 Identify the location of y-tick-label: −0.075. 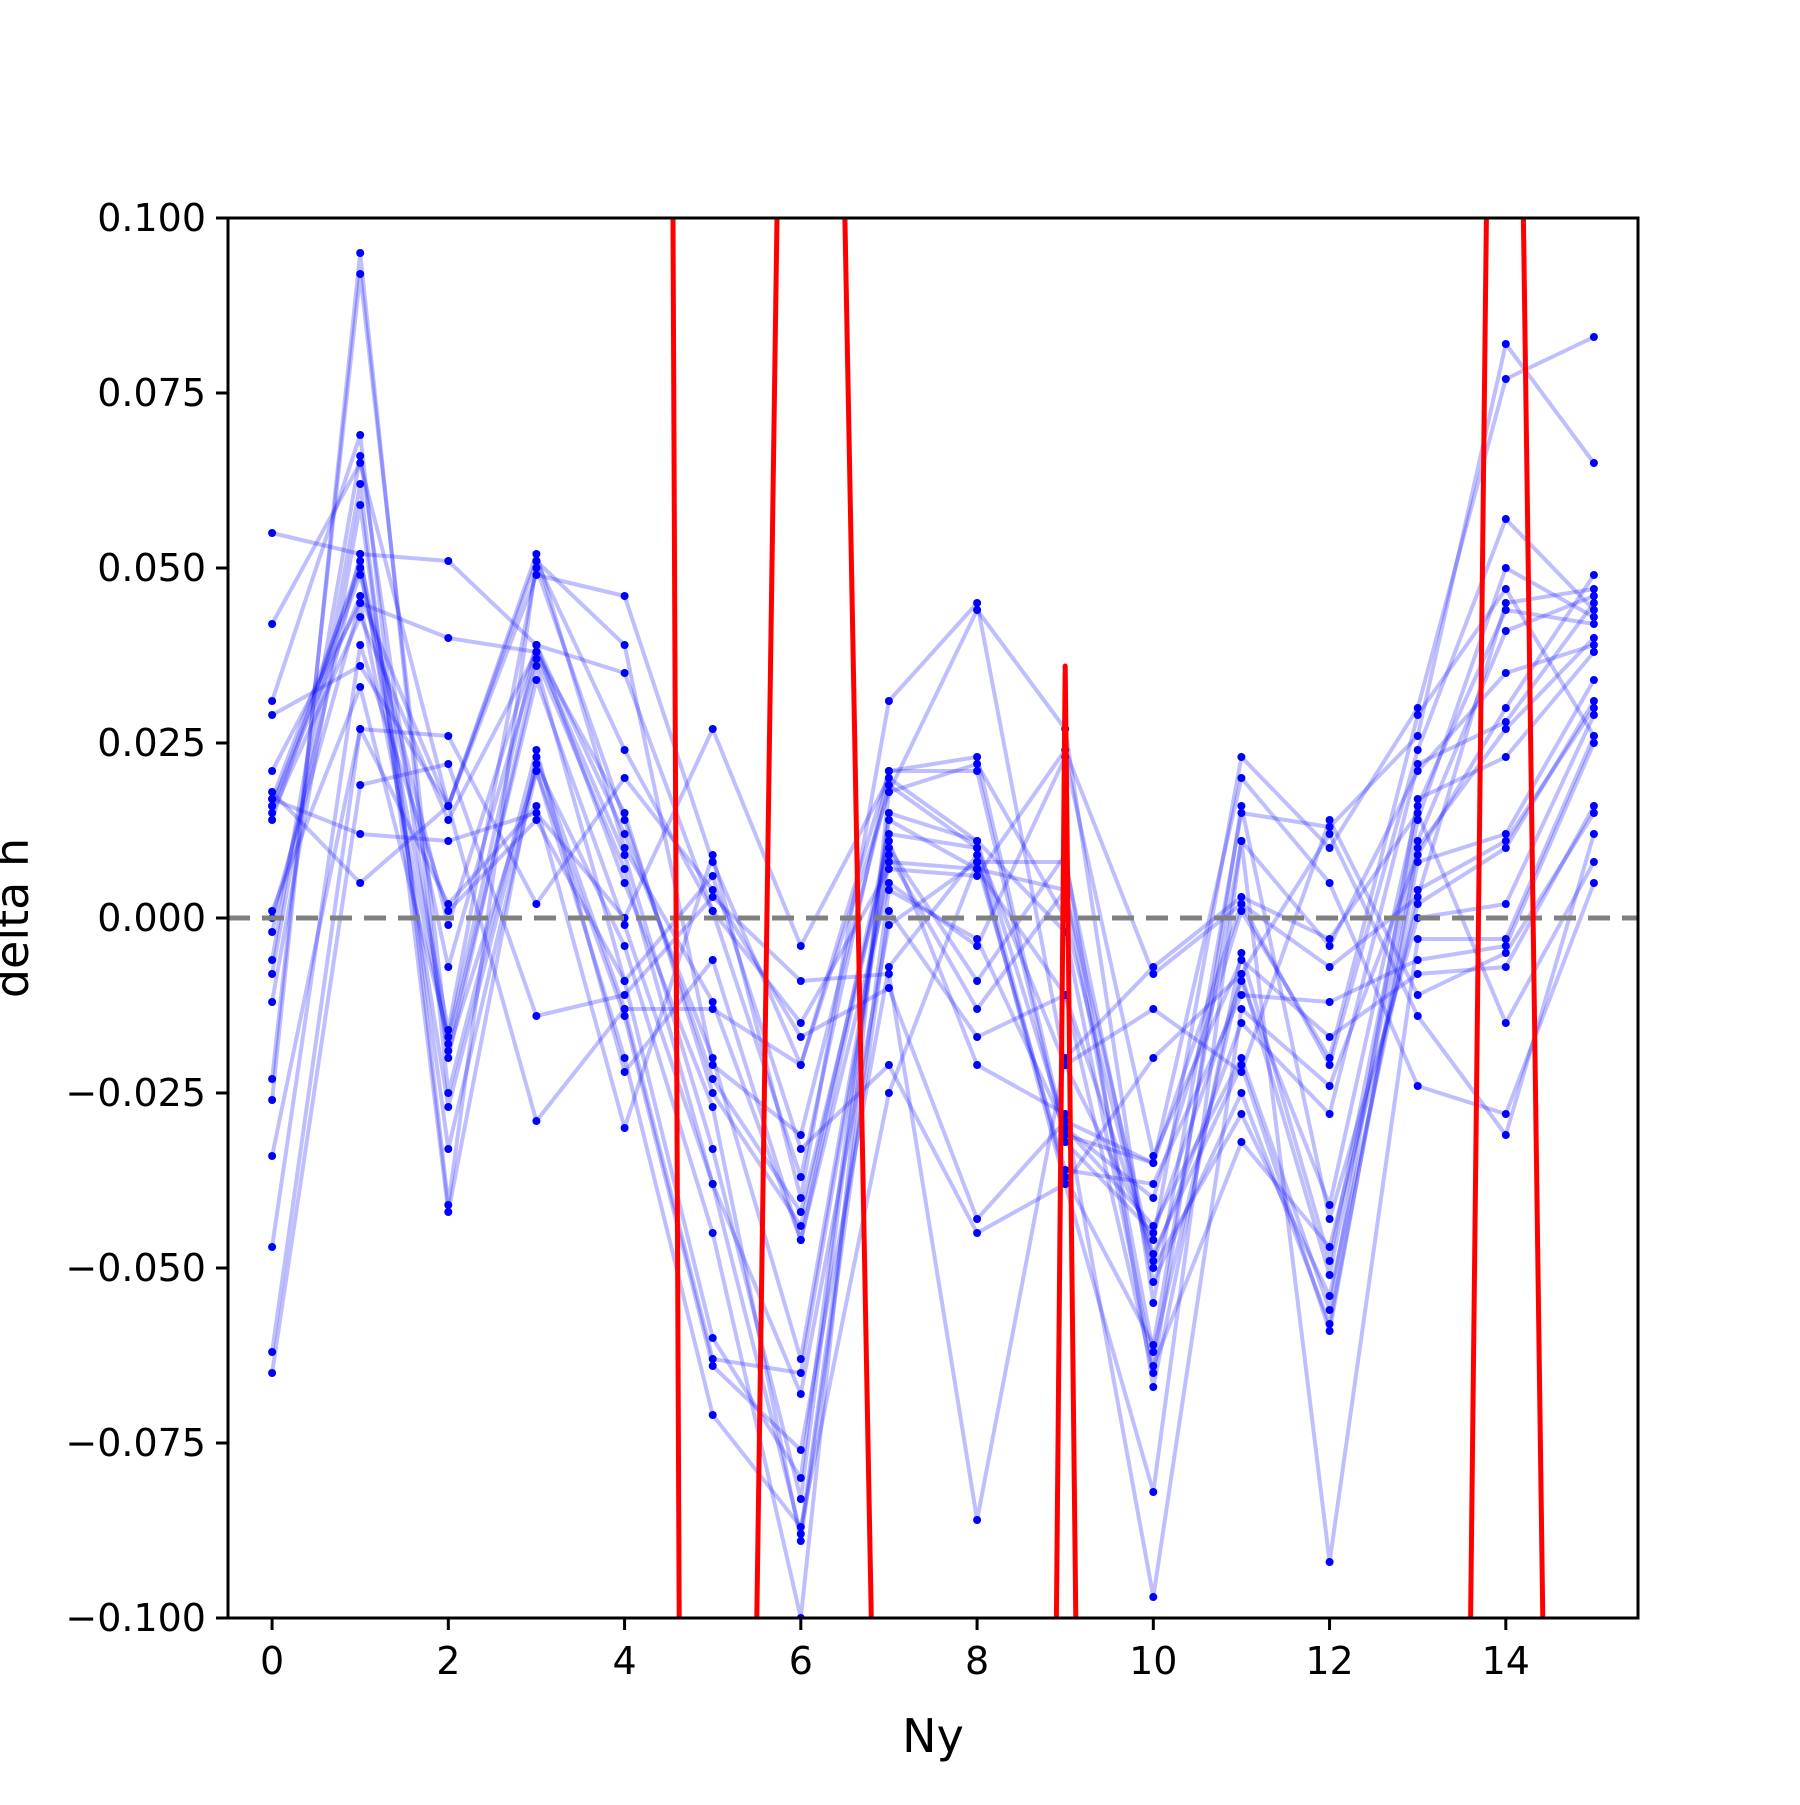
(135, 1443).